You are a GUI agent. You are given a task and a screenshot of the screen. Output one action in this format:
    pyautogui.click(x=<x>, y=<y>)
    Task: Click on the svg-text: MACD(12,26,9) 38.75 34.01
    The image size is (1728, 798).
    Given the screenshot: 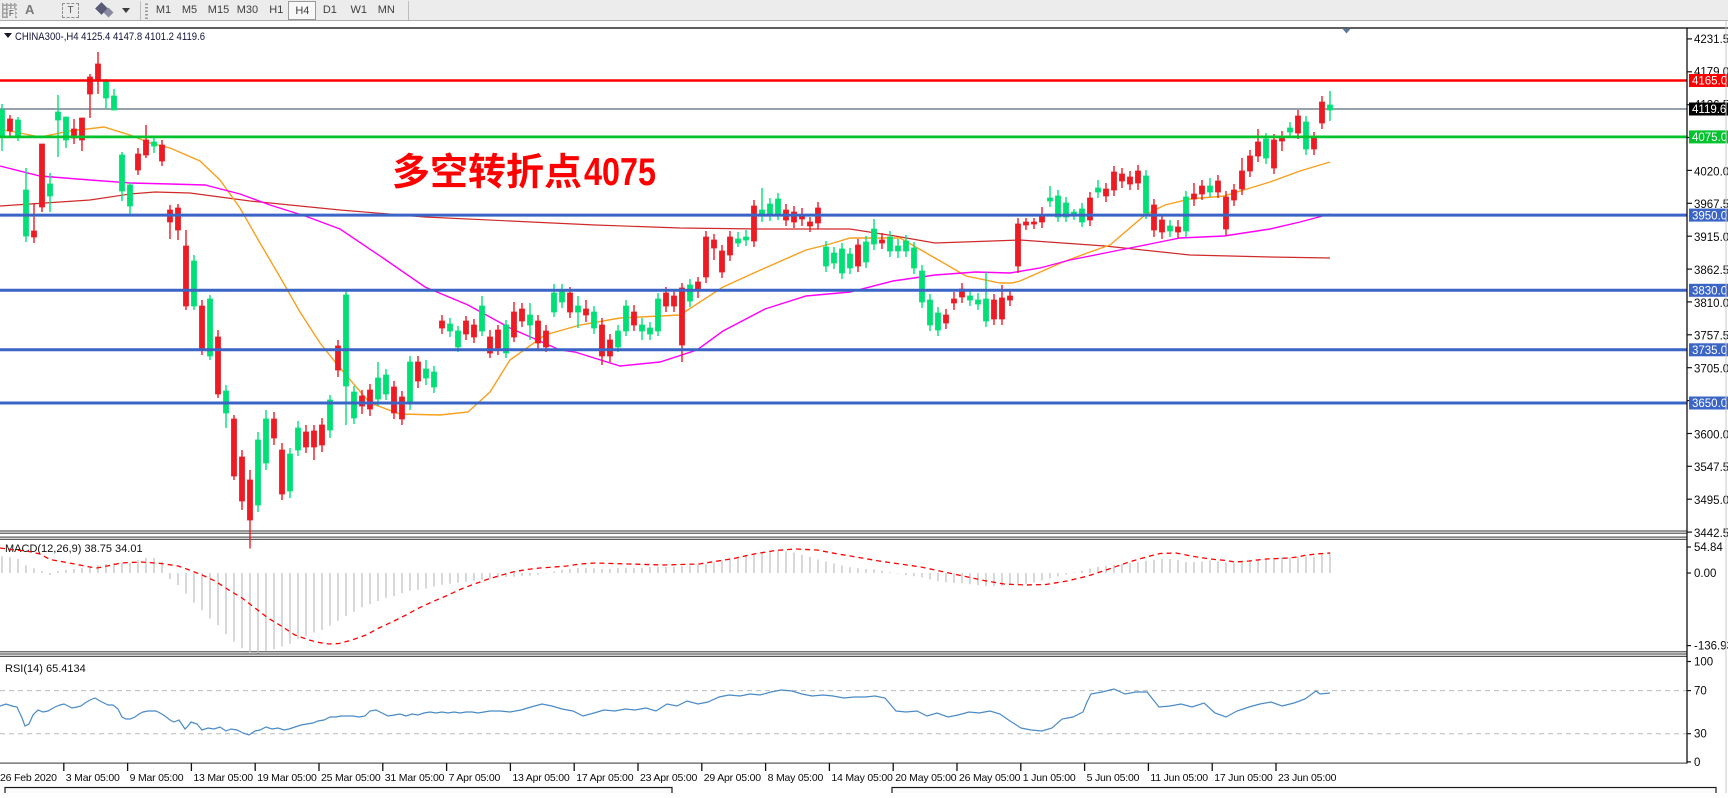 What is the action you would take?
    pyautogui.click(x=74, y=549)
    